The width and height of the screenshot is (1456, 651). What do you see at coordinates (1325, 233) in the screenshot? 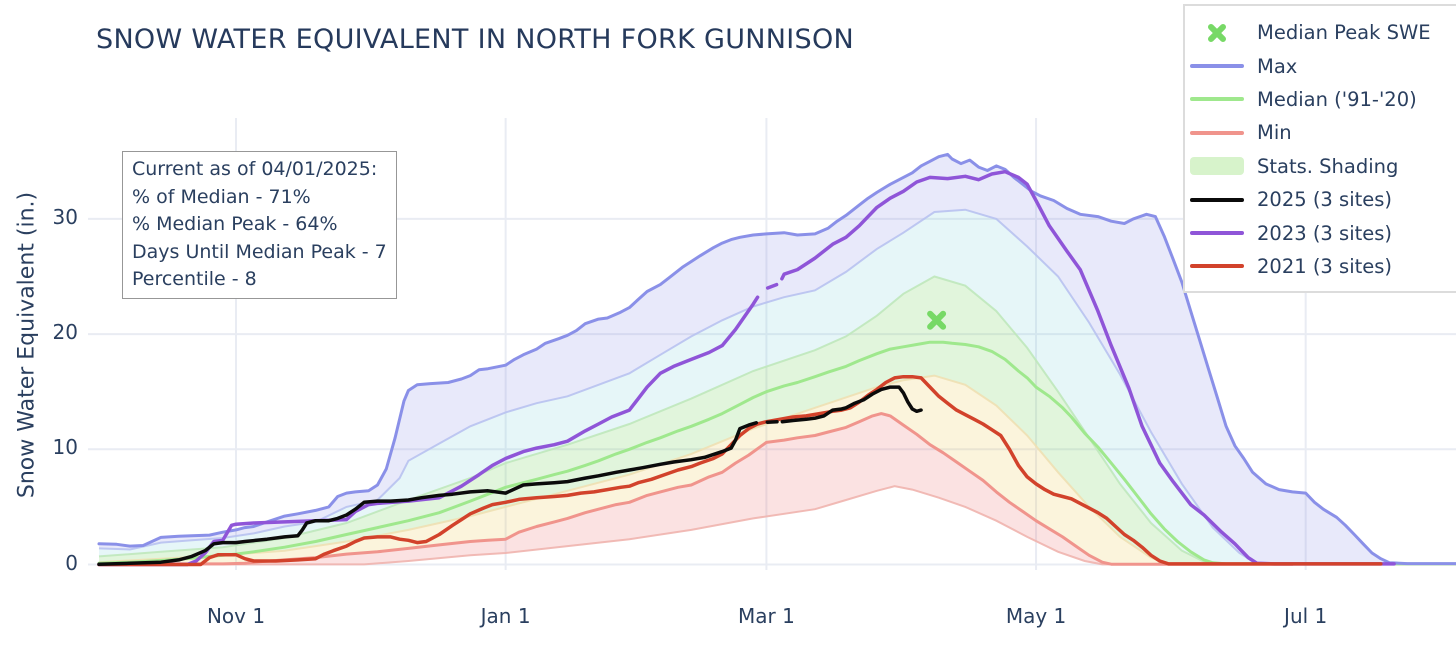
I see `legend-label: 2023 (3 sites)` at bounding box center [1325, 233].